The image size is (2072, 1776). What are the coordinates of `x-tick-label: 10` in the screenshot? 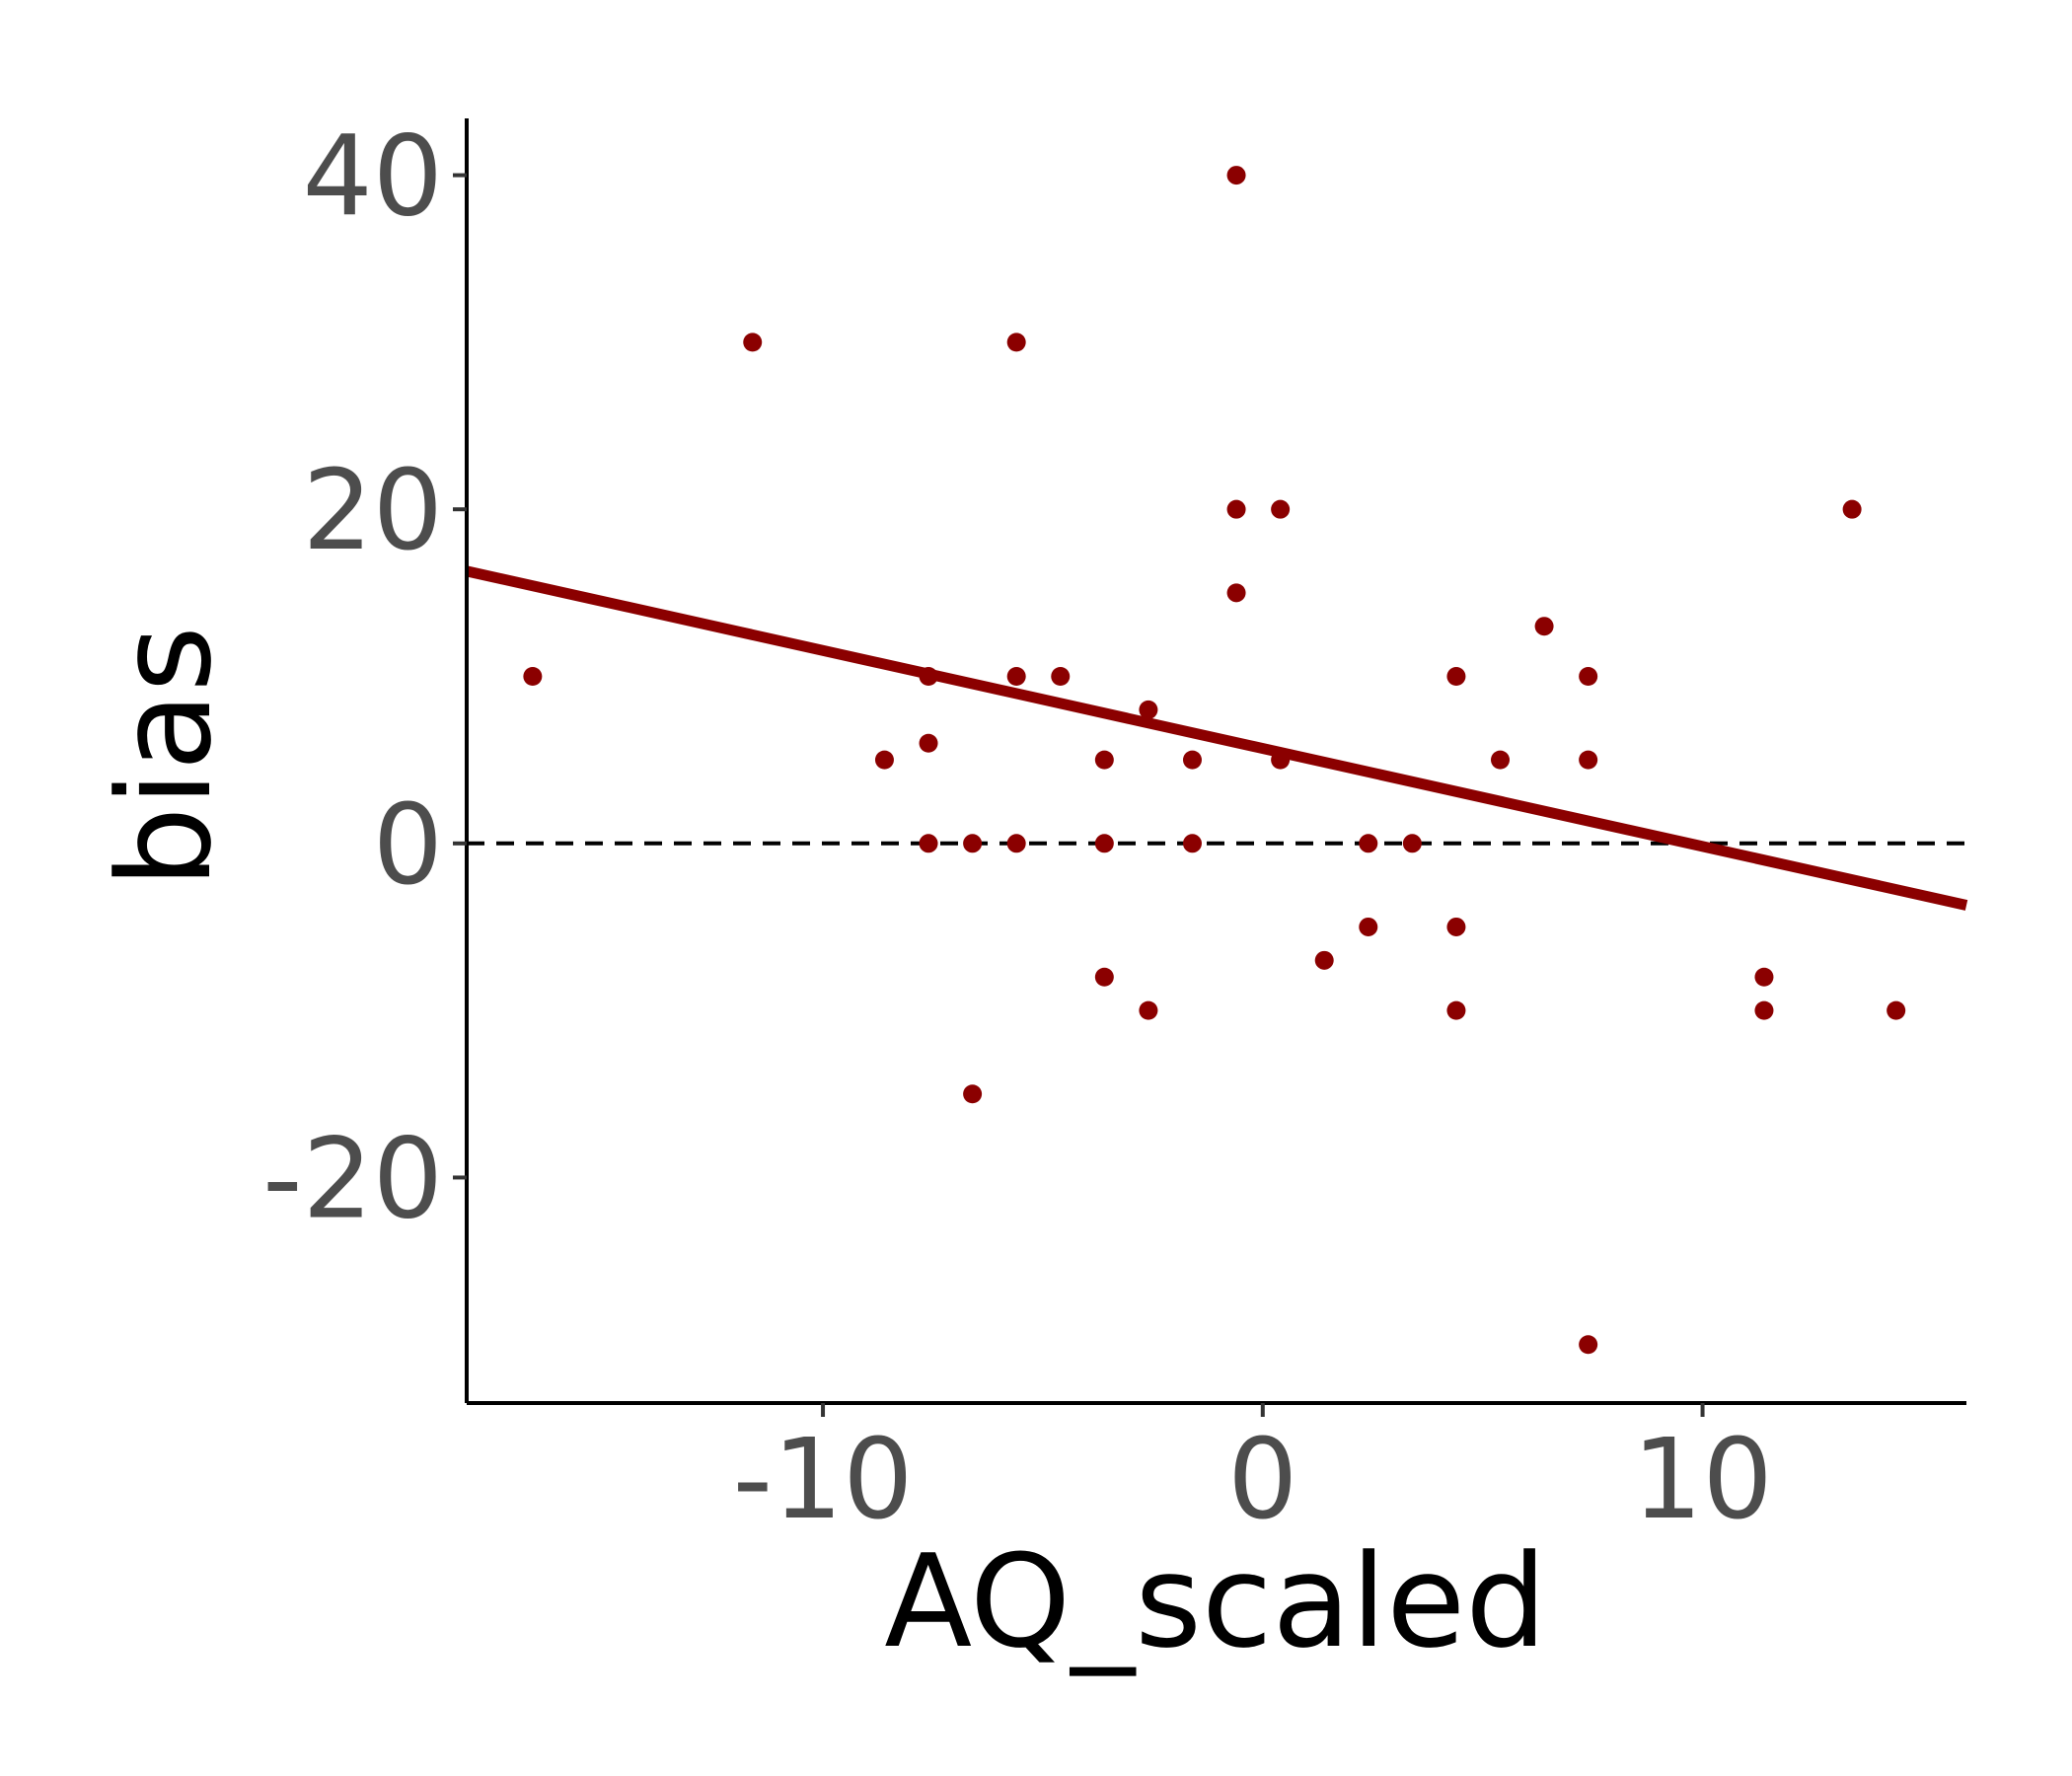 It's located at (1703, 1480).